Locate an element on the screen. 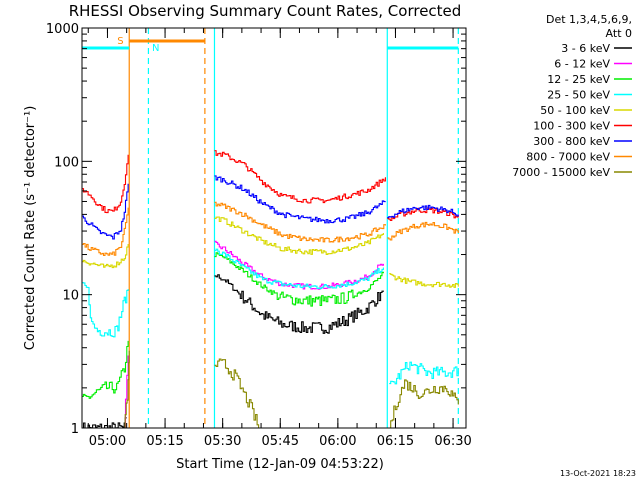  x-axis-label: Start Time (12-Jan-09 04:53:22) is located at coordinates (280, 464).